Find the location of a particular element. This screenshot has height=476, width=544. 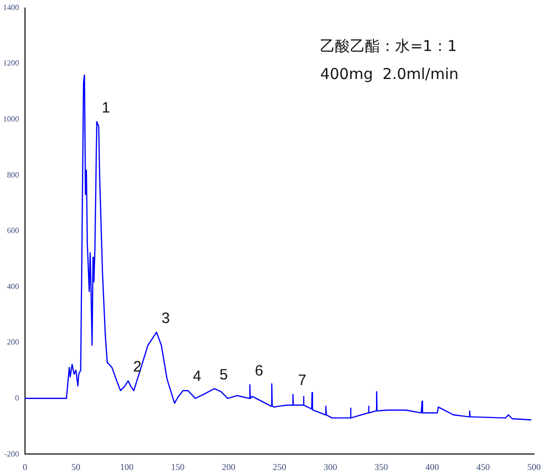

annotation: 4 is located at coordinates (197, 377).